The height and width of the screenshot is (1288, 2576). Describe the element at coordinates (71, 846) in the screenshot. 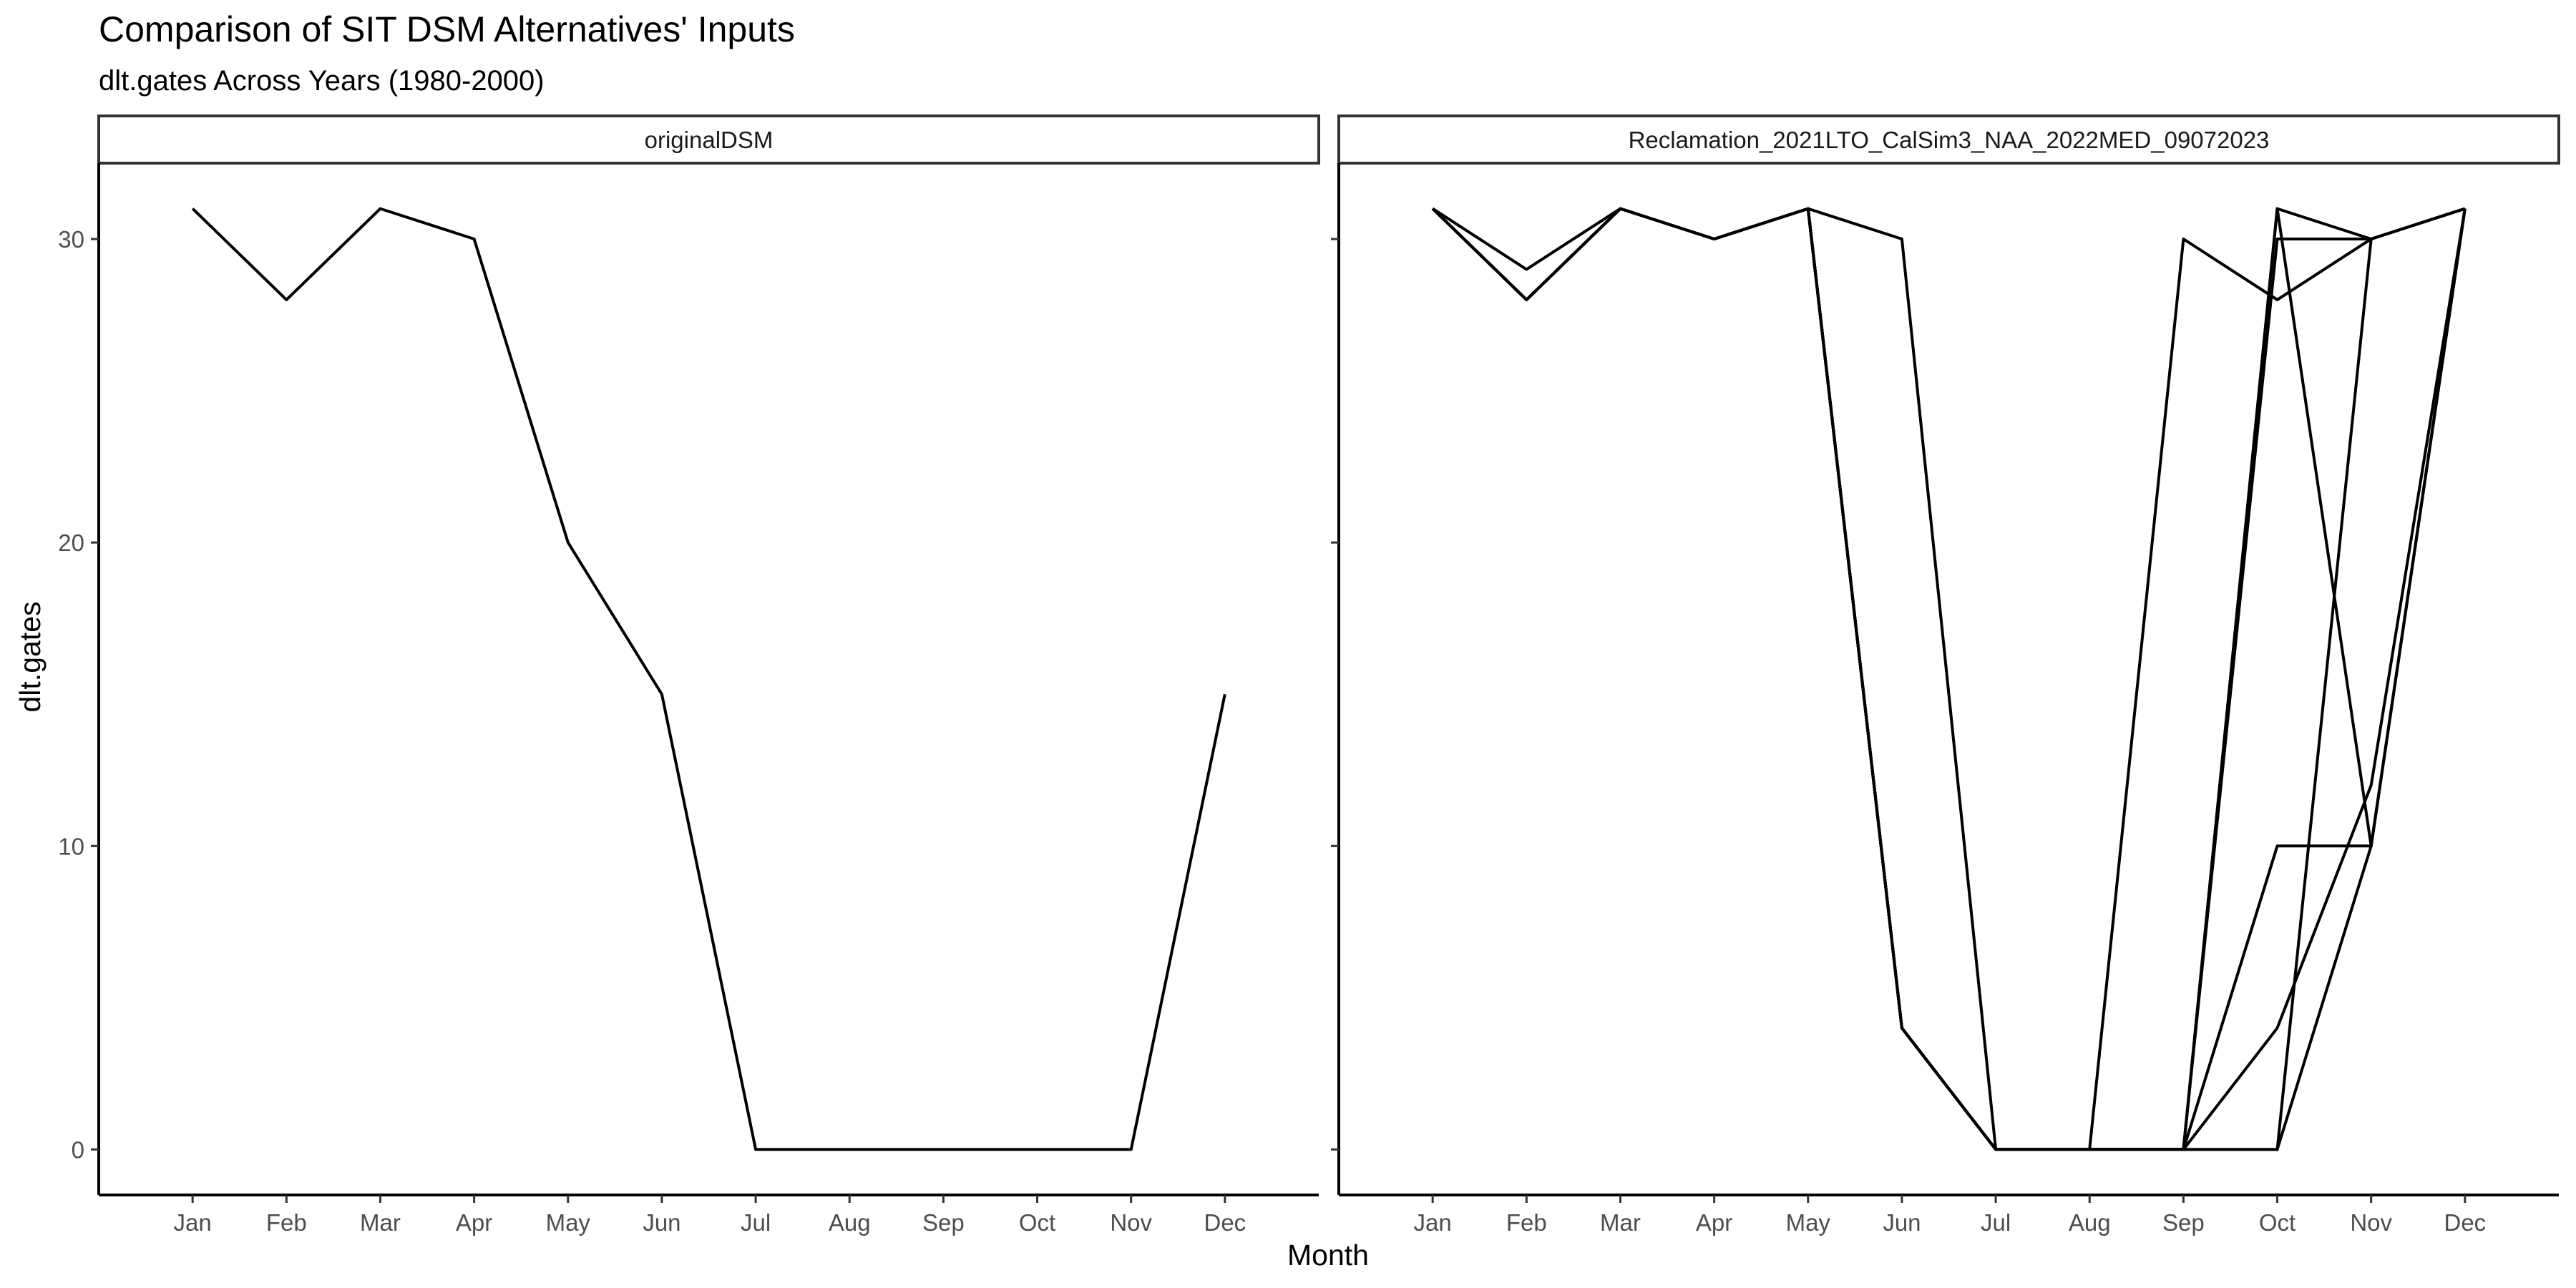

I see `y-tick-label: 10` at that location.